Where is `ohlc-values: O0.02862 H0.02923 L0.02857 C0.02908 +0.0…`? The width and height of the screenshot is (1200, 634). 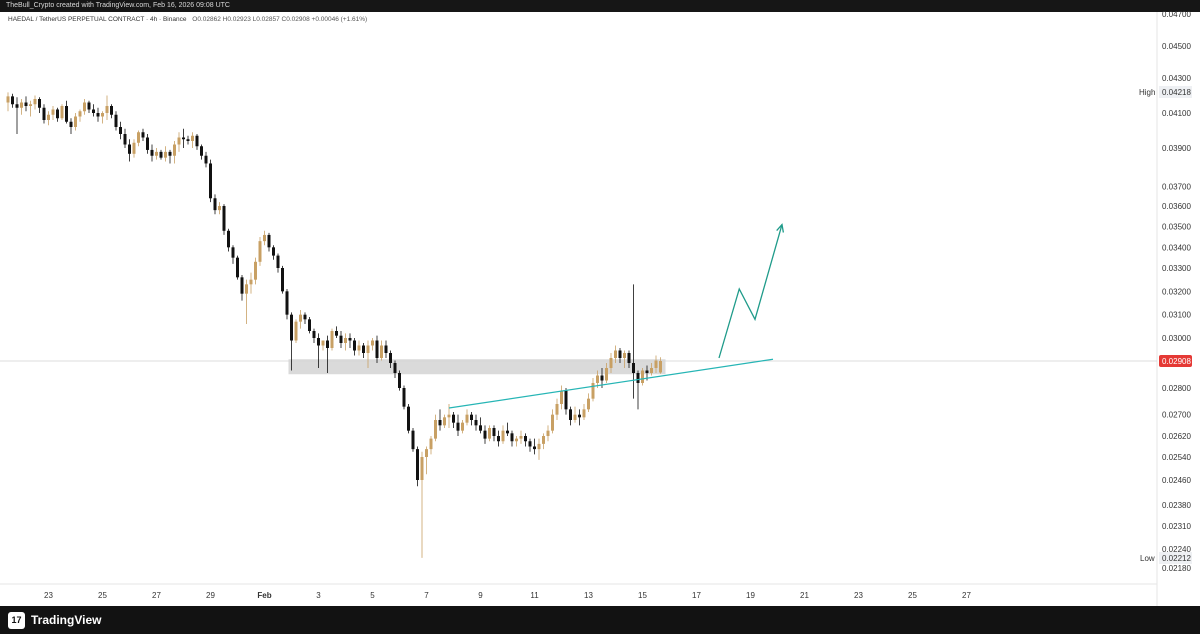 ohlc-values: O0.02862 H0.02923 L0.02857 C0.02908 +0.0… is located at coordinates (280, 19).